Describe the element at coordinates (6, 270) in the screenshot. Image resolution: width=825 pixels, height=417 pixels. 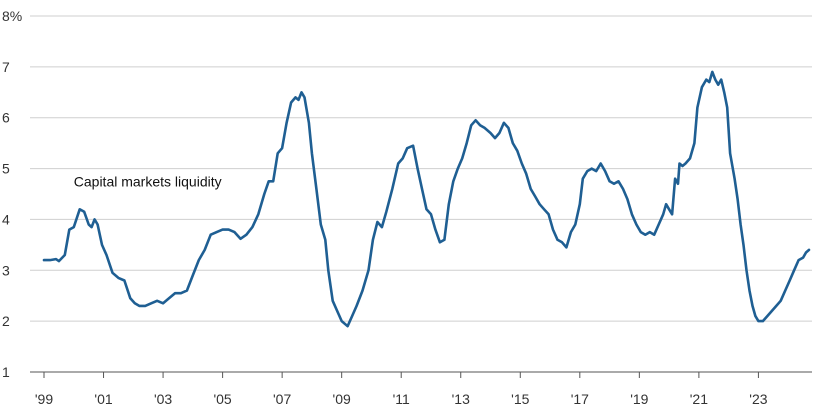
I see `y-tick-label: 3` at that location.